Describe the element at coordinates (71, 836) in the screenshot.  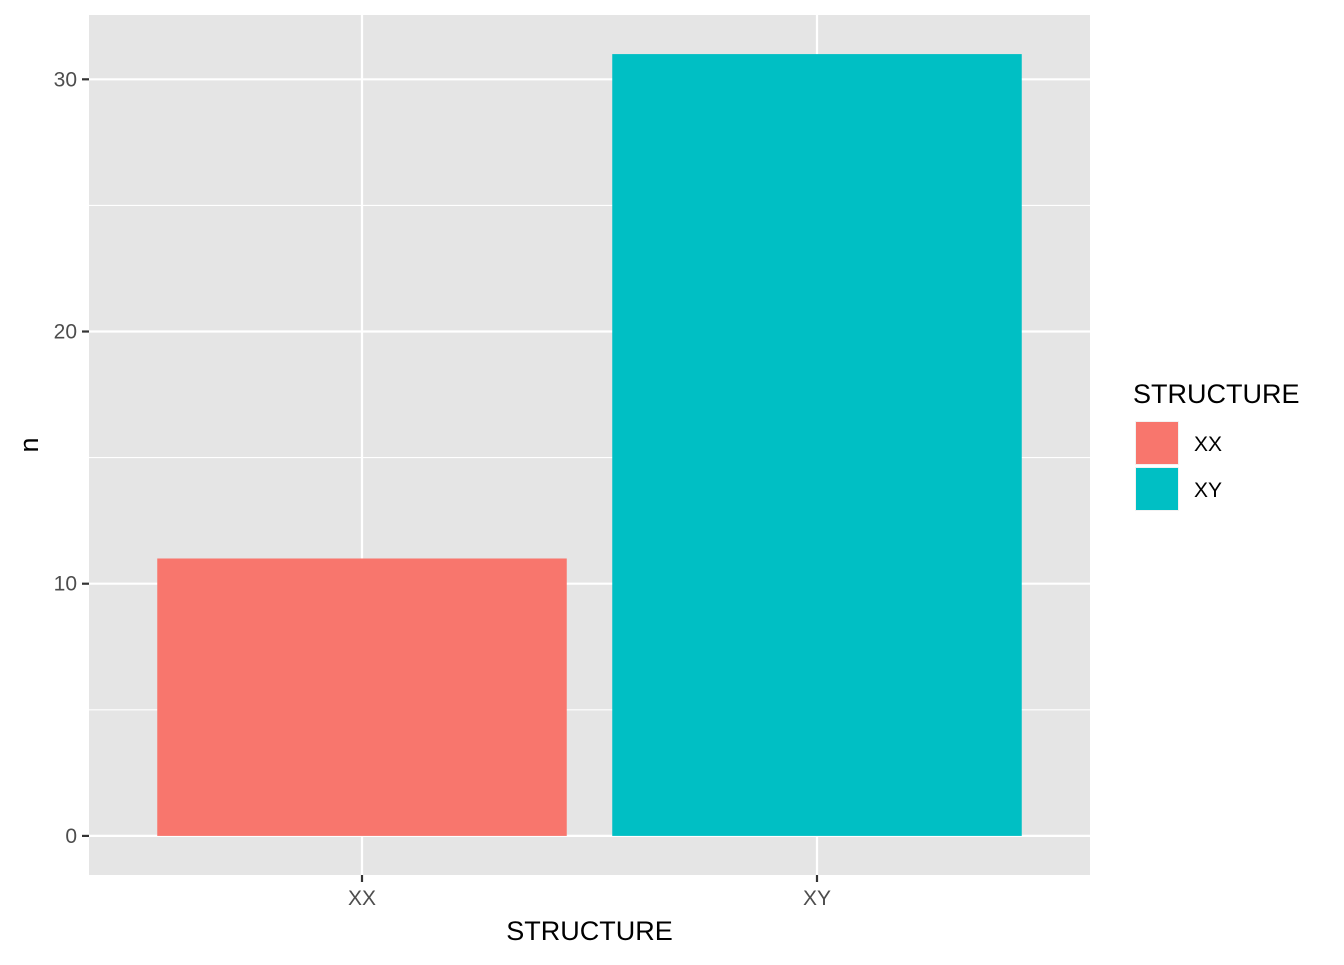
I see `y-tick-label: 0` at that location.